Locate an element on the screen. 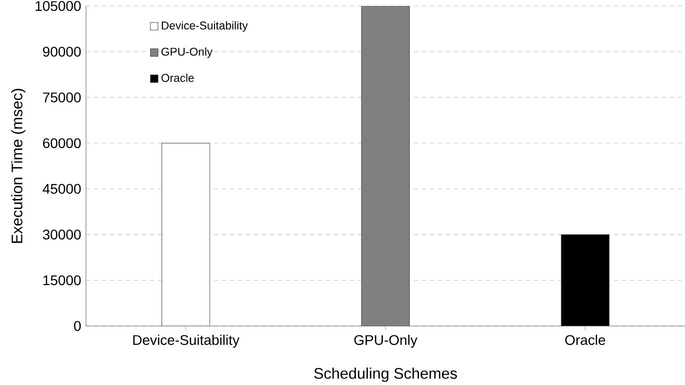 This screenshot has height=385, width=685. y-tick-label: 105000 is located at coordinates (58, 6).